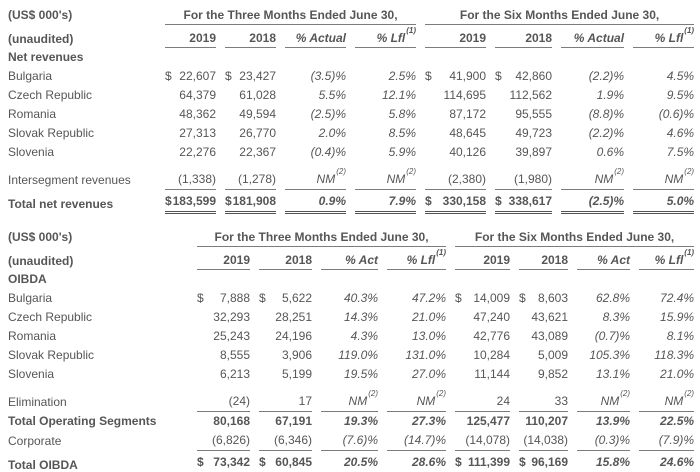  What do you see at coordinates (519, 178) in the screenshot?
I see `value-cell: (1,980)` at bounding box center [519, 178].